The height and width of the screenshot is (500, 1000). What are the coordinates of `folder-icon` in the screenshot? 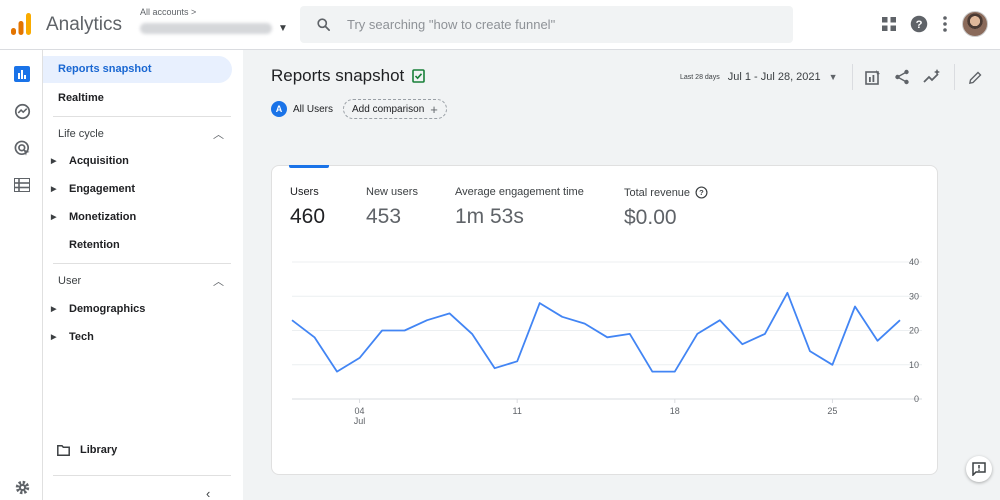 It's located at (63, 450).